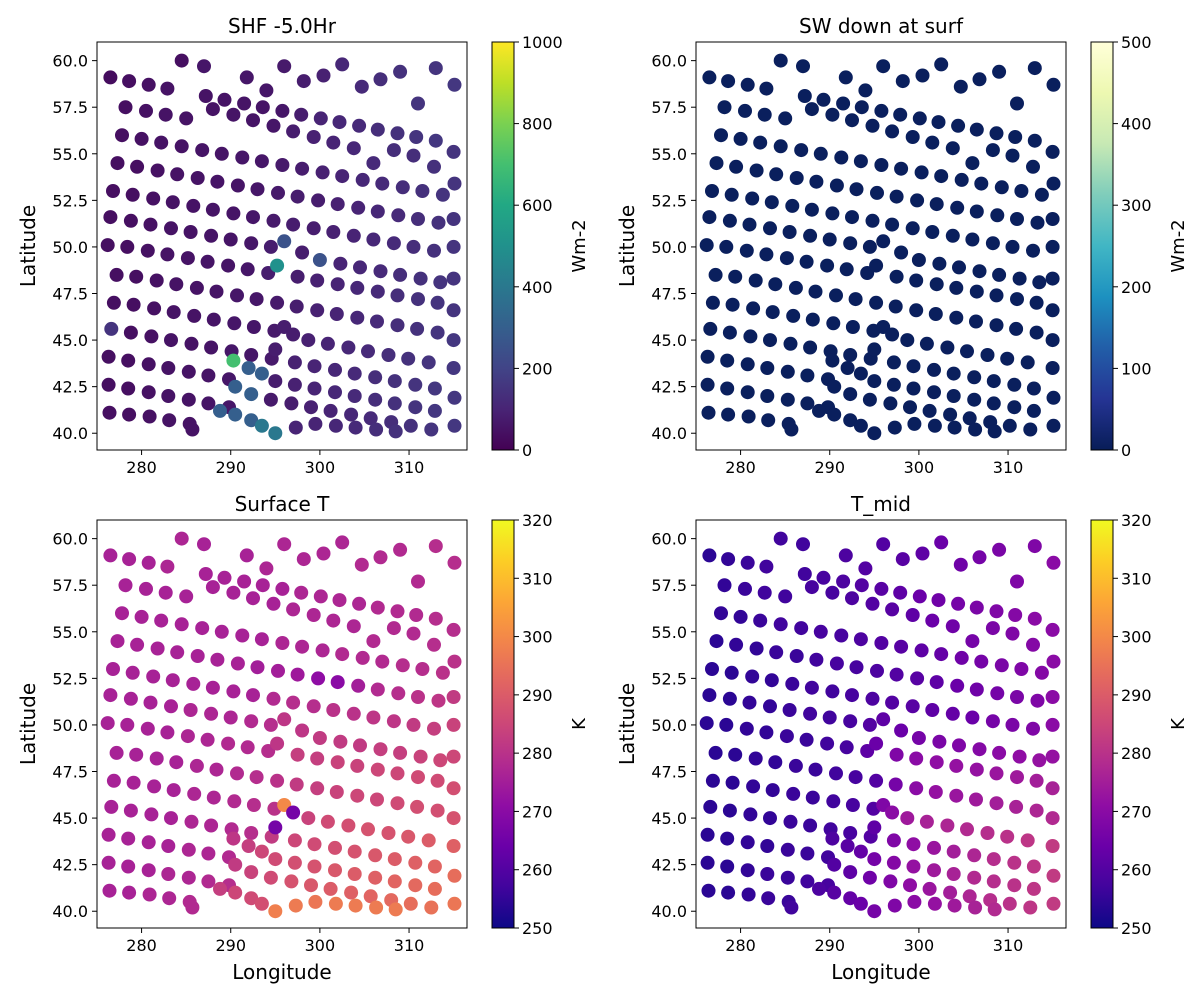 The width and height of the screenshot is (1200, 1000). Describe the element at coordinates (880, 972) in the screenshot. I see `x-axis-label: Longitude` at that location.